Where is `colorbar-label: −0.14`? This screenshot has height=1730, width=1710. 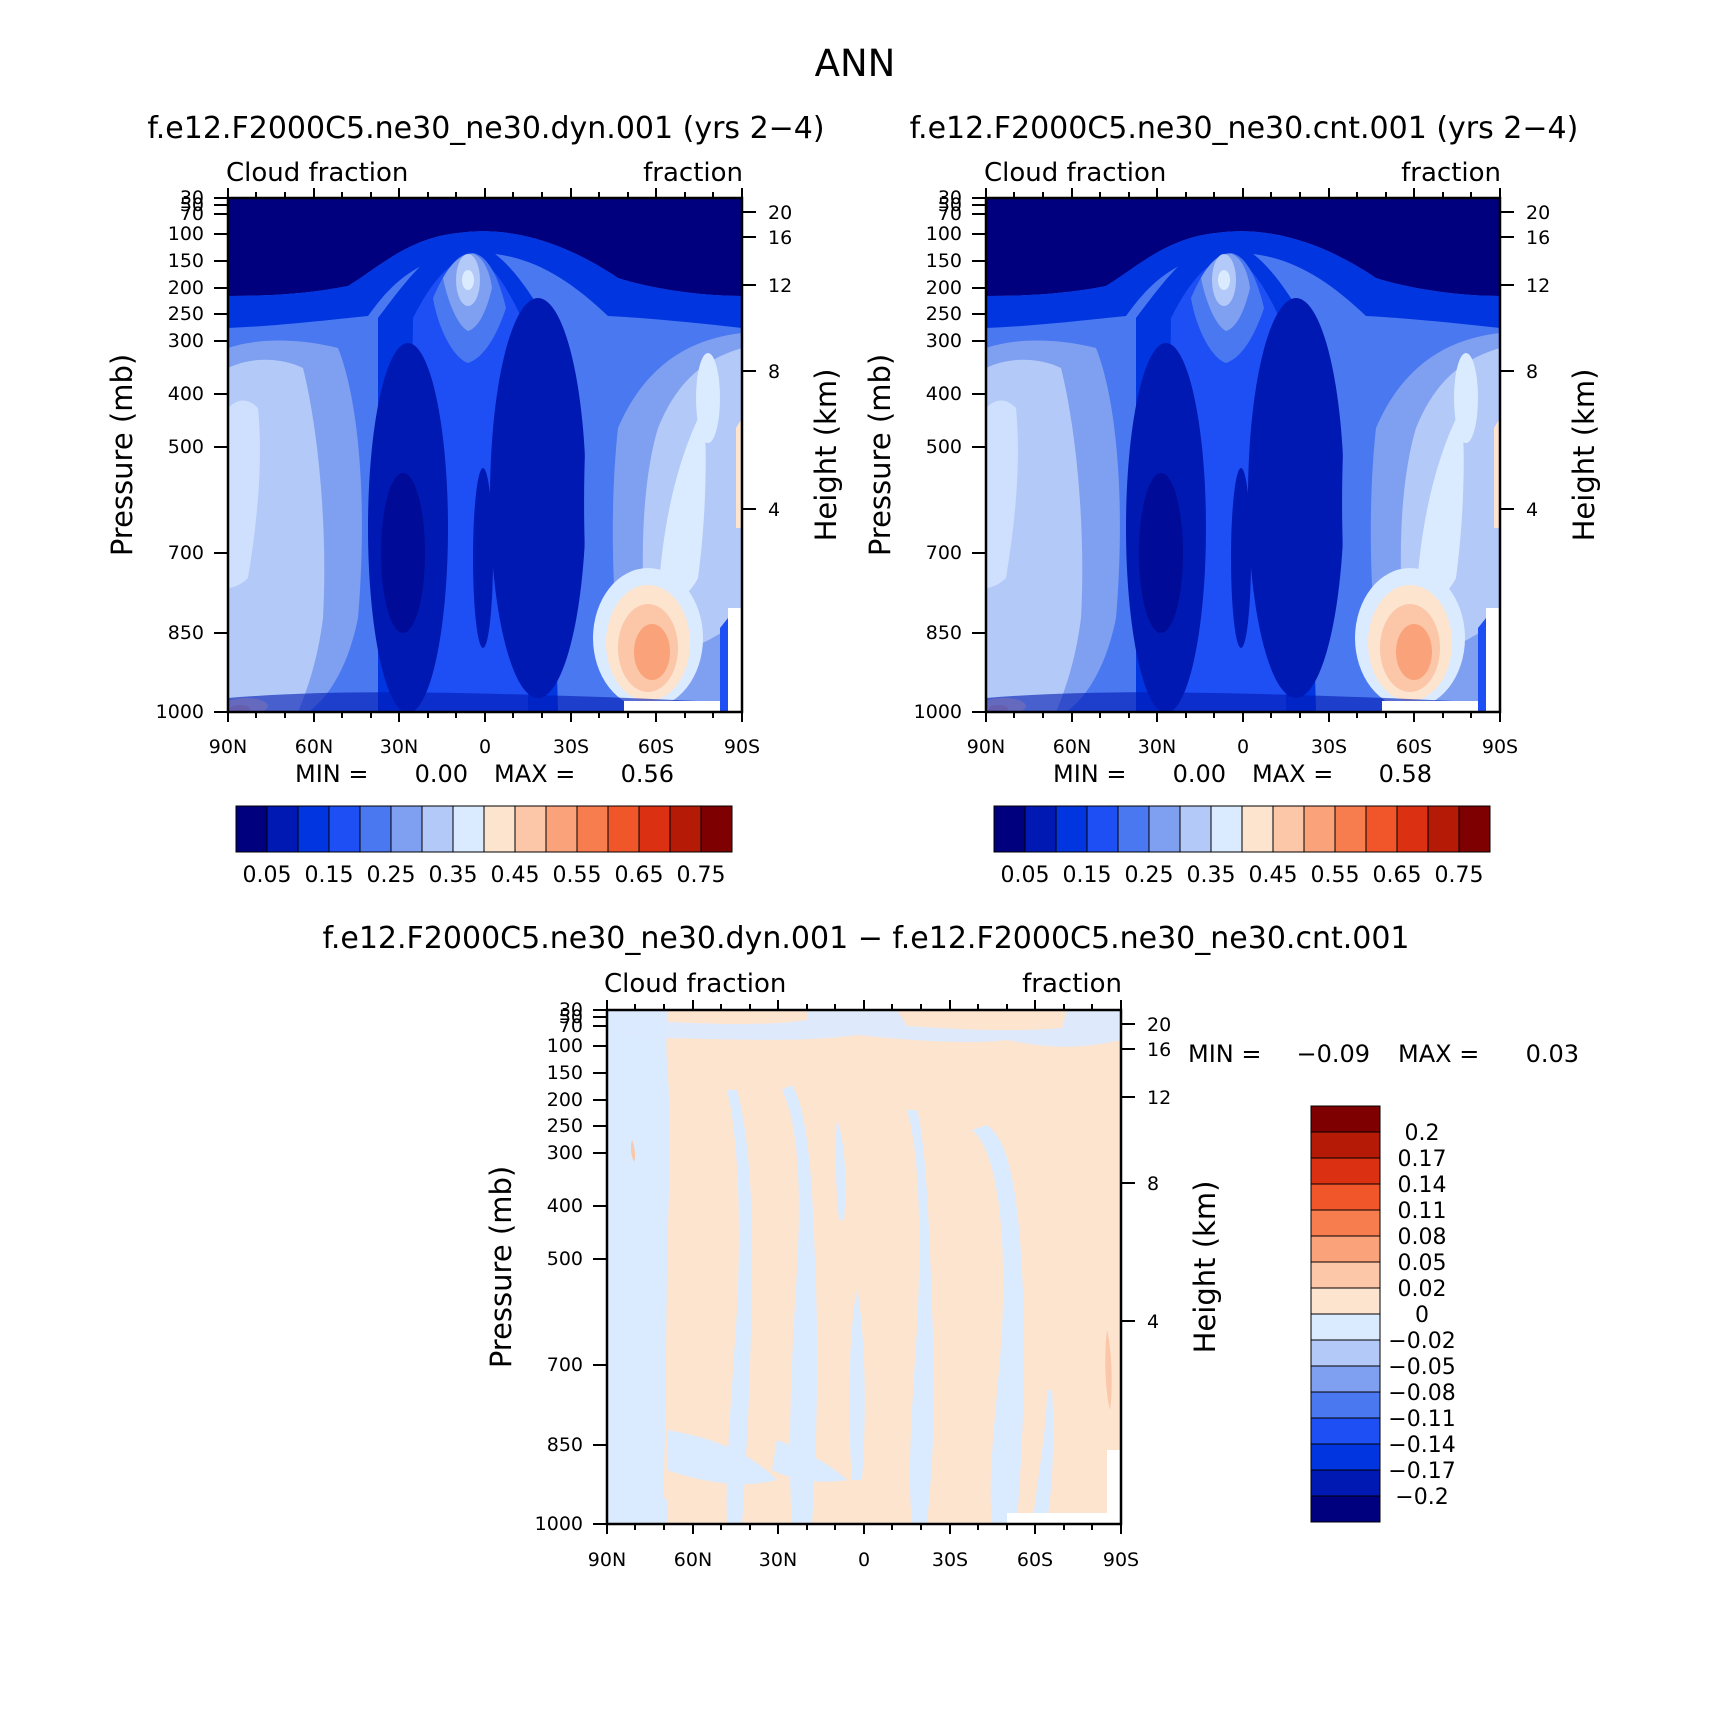
colorbar-label: −0.14 is located at coordinates (1421, 1445).